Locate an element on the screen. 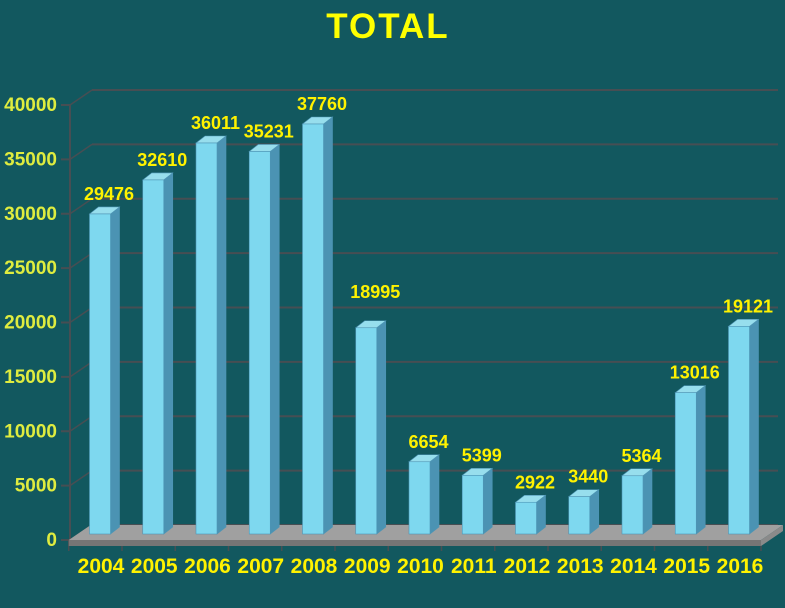 Image resolution: width=785 pixels, height=608 pixels. value-label-2011: 5399 is located at coordinates (482, 455).